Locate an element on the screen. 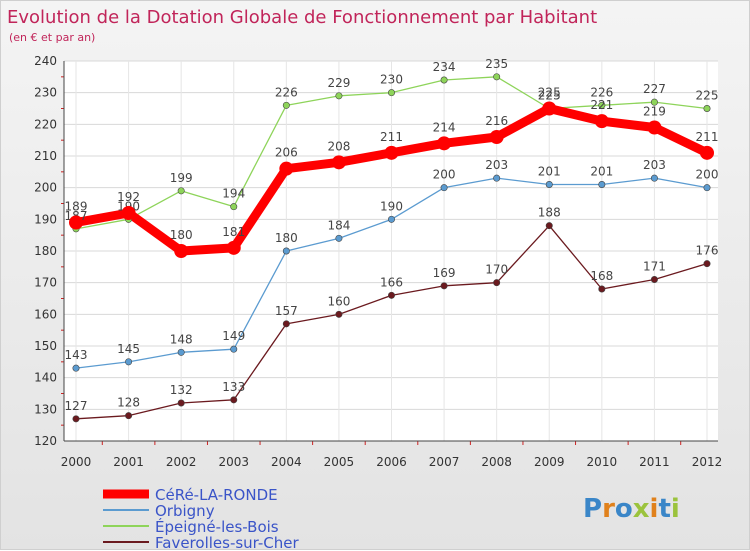 The height and width of the screenshot is (551, 750). data-label: 157 is located at coordinates (286, 311).